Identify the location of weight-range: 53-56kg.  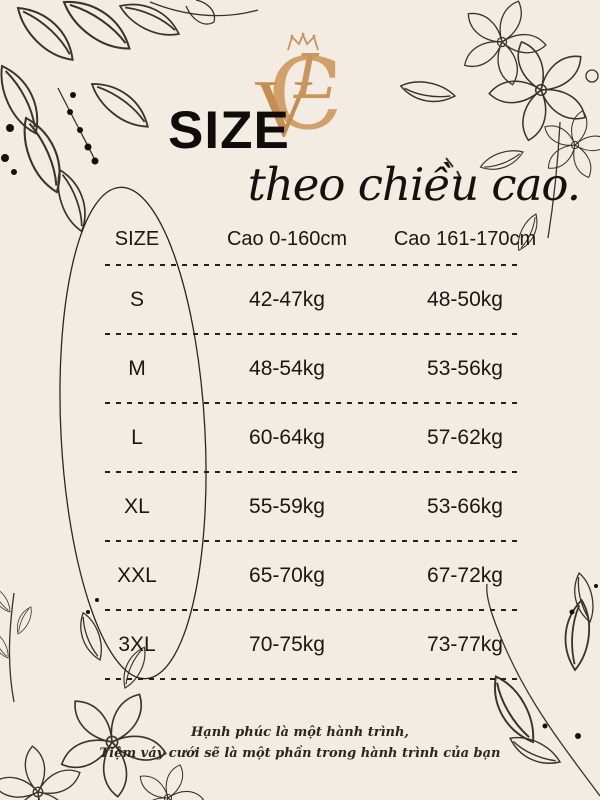
(465, 368).